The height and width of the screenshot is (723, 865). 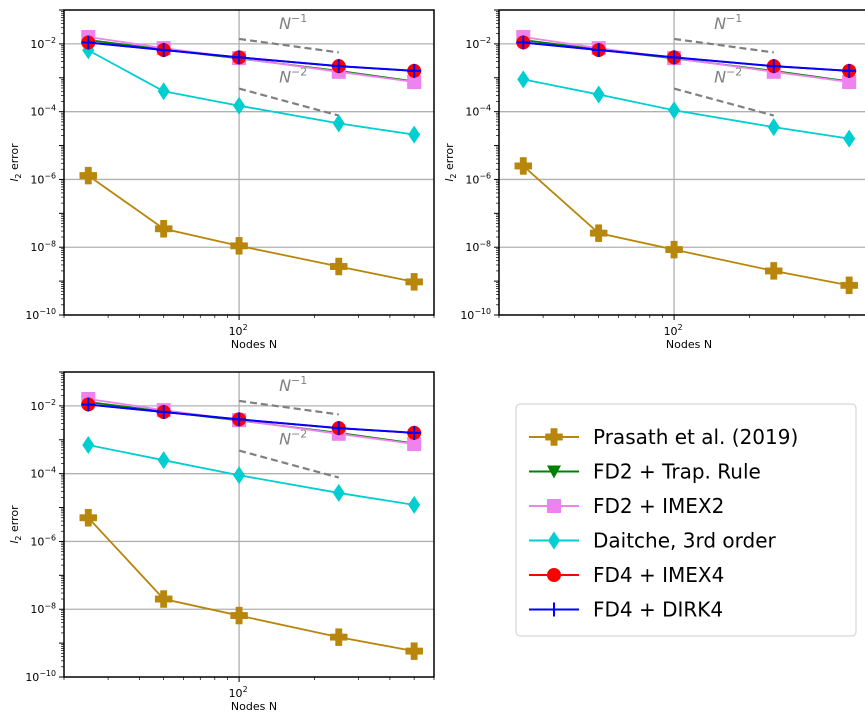 What do you see at coordinates (685, 541) in the screenshot?
I see `legend-label: Daitche, 3rd order` at bounding box center [685, 541].